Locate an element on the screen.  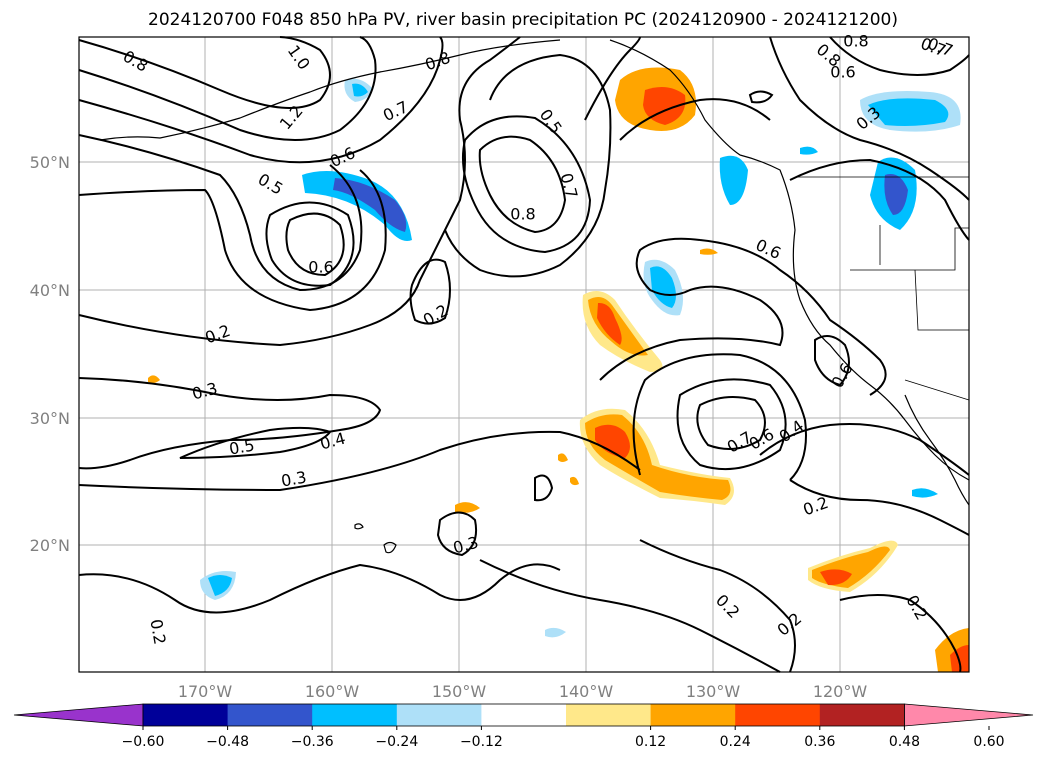
colorbar-tick-label: 0.36 is located at coordinates (819, 742).